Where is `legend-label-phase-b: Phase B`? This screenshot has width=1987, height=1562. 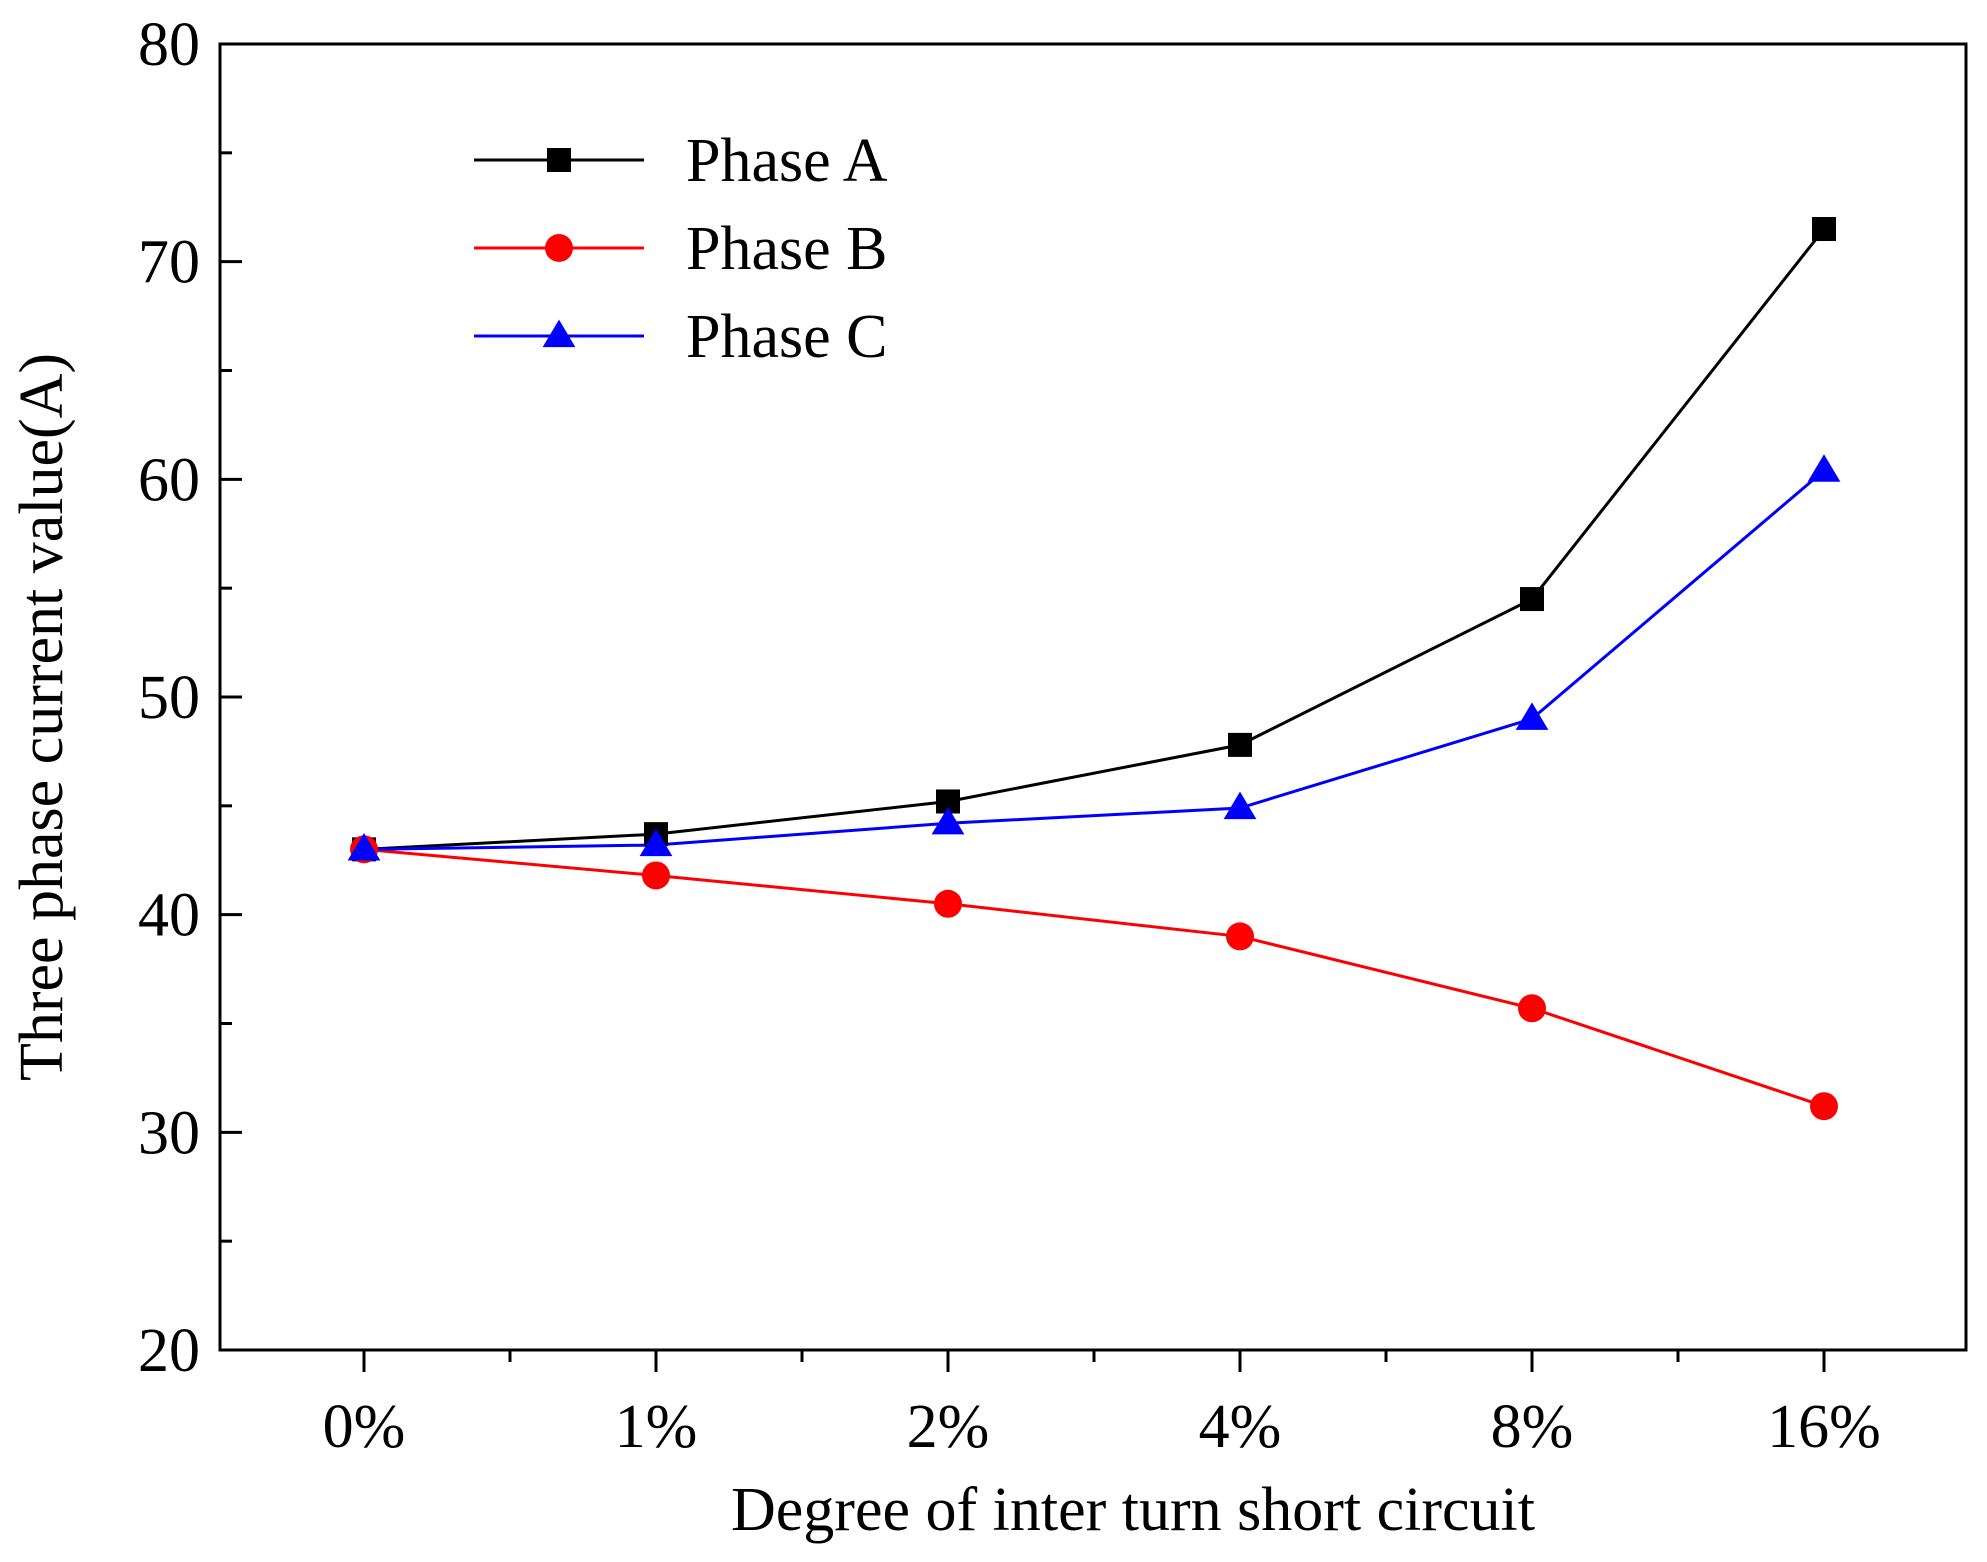 legend-label-phase-b: Phase B is located at coordinates (787, 249).